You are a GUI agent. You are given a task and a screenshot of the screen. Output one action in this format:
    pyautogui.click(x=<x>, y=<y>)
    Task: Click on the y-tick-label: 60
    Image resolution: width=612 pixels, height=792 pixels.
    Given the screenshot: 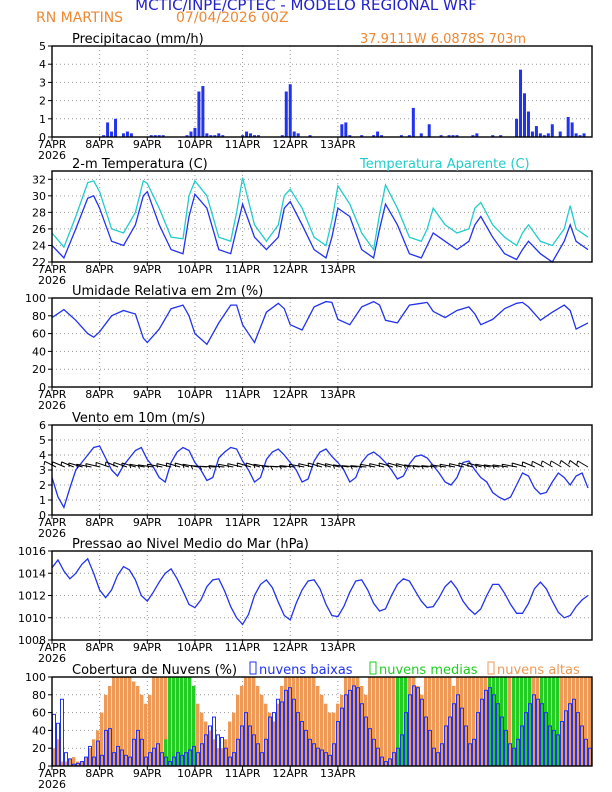 What is the action you would take?
    pyautogui.click(x=39, y=334)
    